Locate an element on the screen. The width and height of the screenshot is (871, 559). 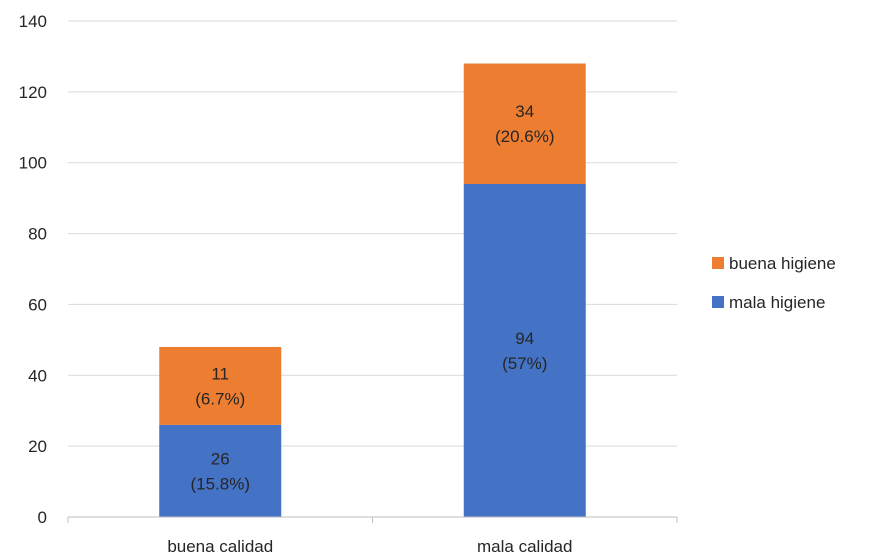
y-tick-label: 0 is located at coordinates (42, 517).